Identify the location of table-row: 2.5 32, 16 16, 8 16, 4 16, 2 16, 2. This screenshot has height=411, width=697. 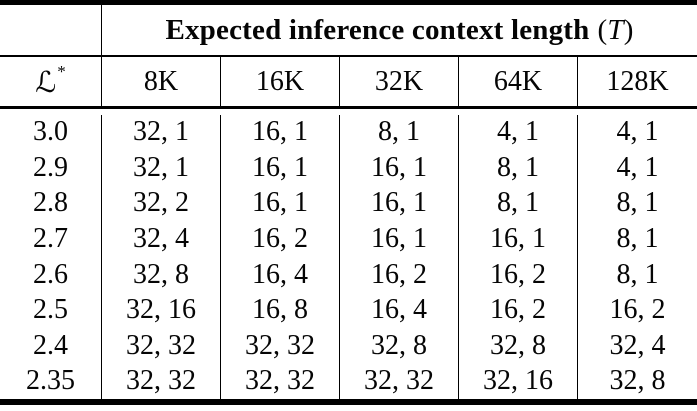
(348, 310).